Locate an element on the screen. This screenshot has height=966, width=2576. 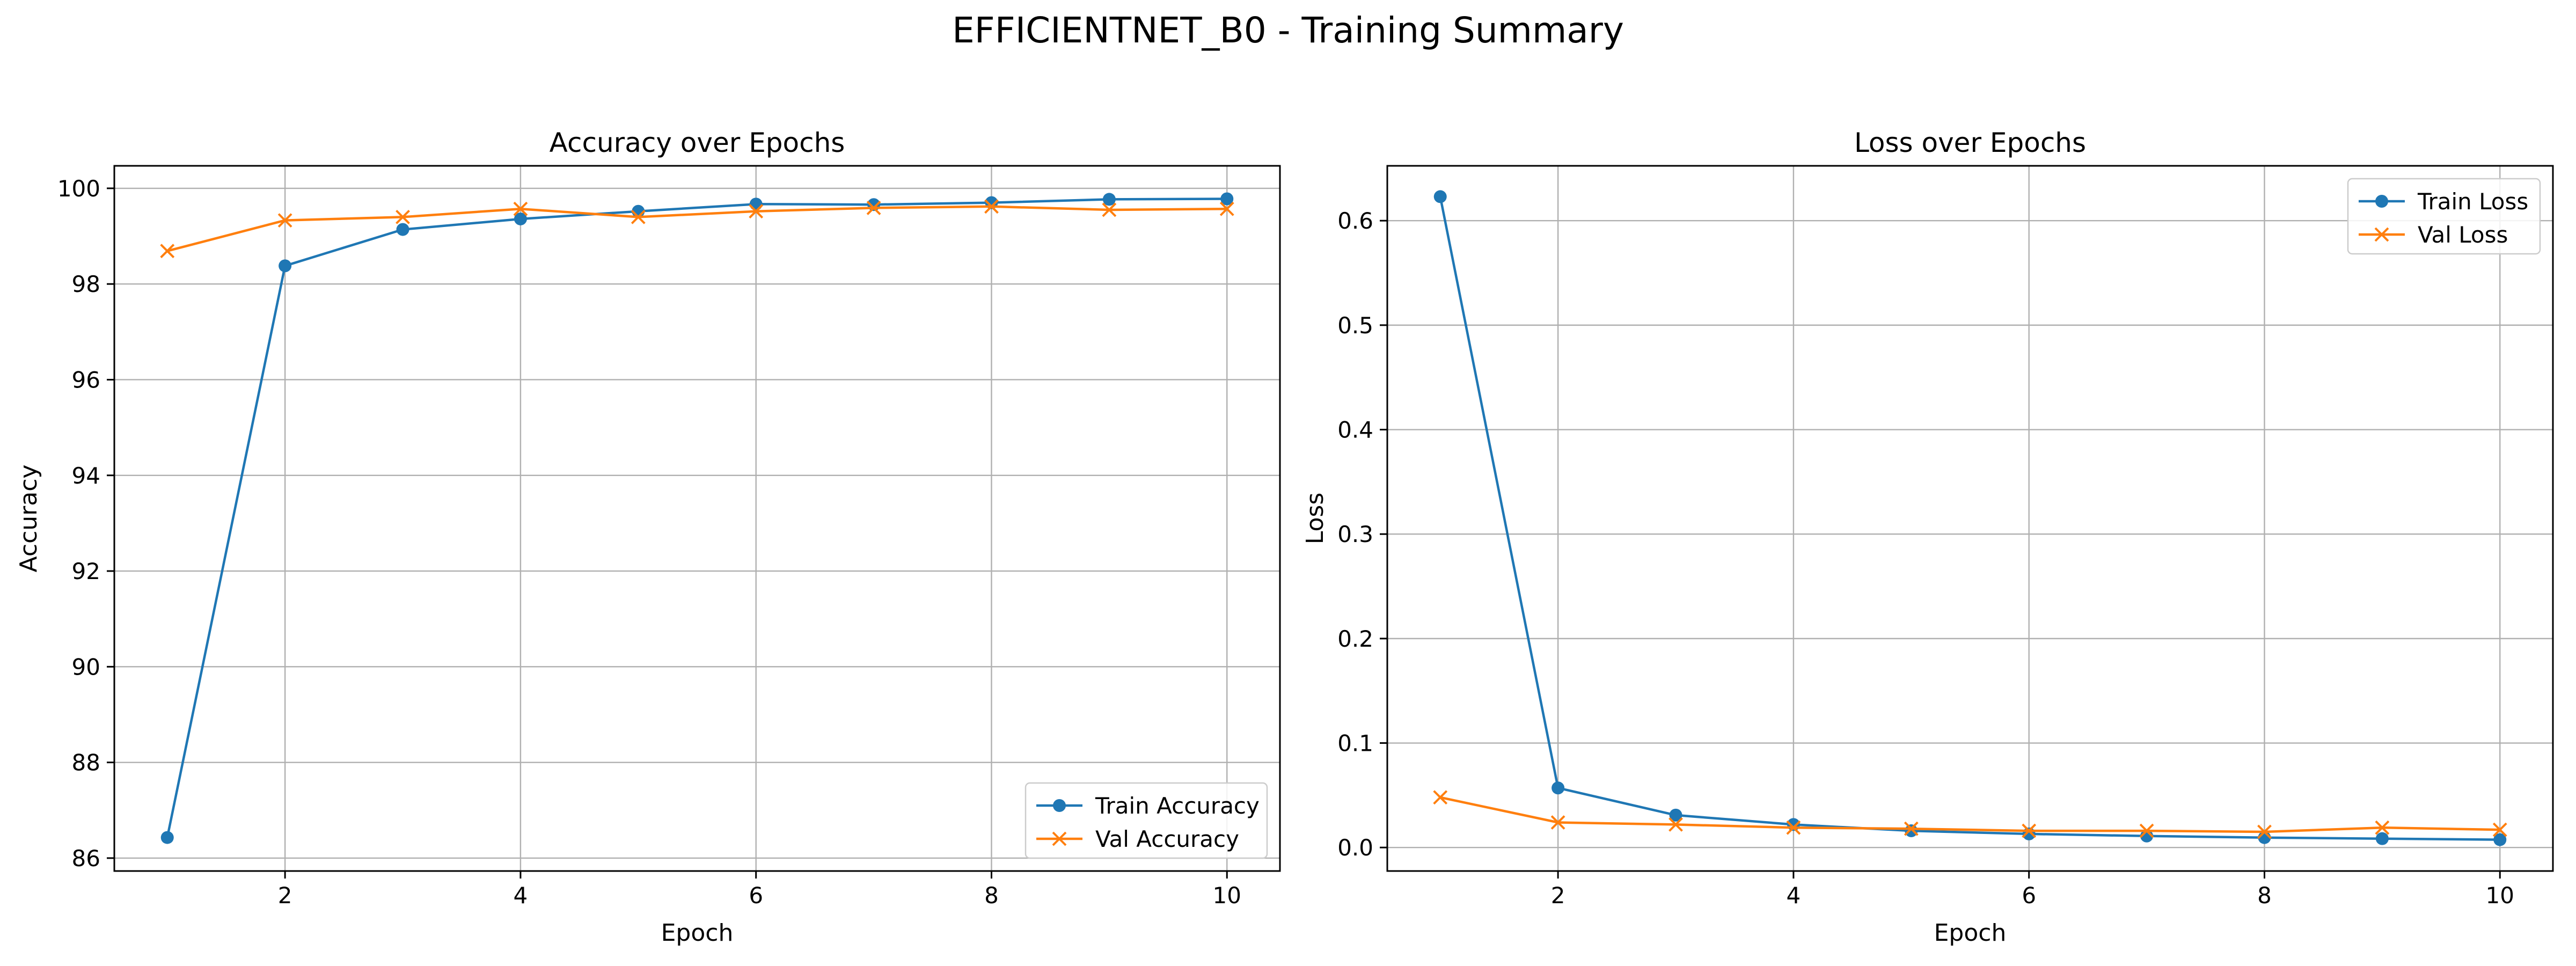
x-axis-label: Epoch is located at coordinates (697, 933).